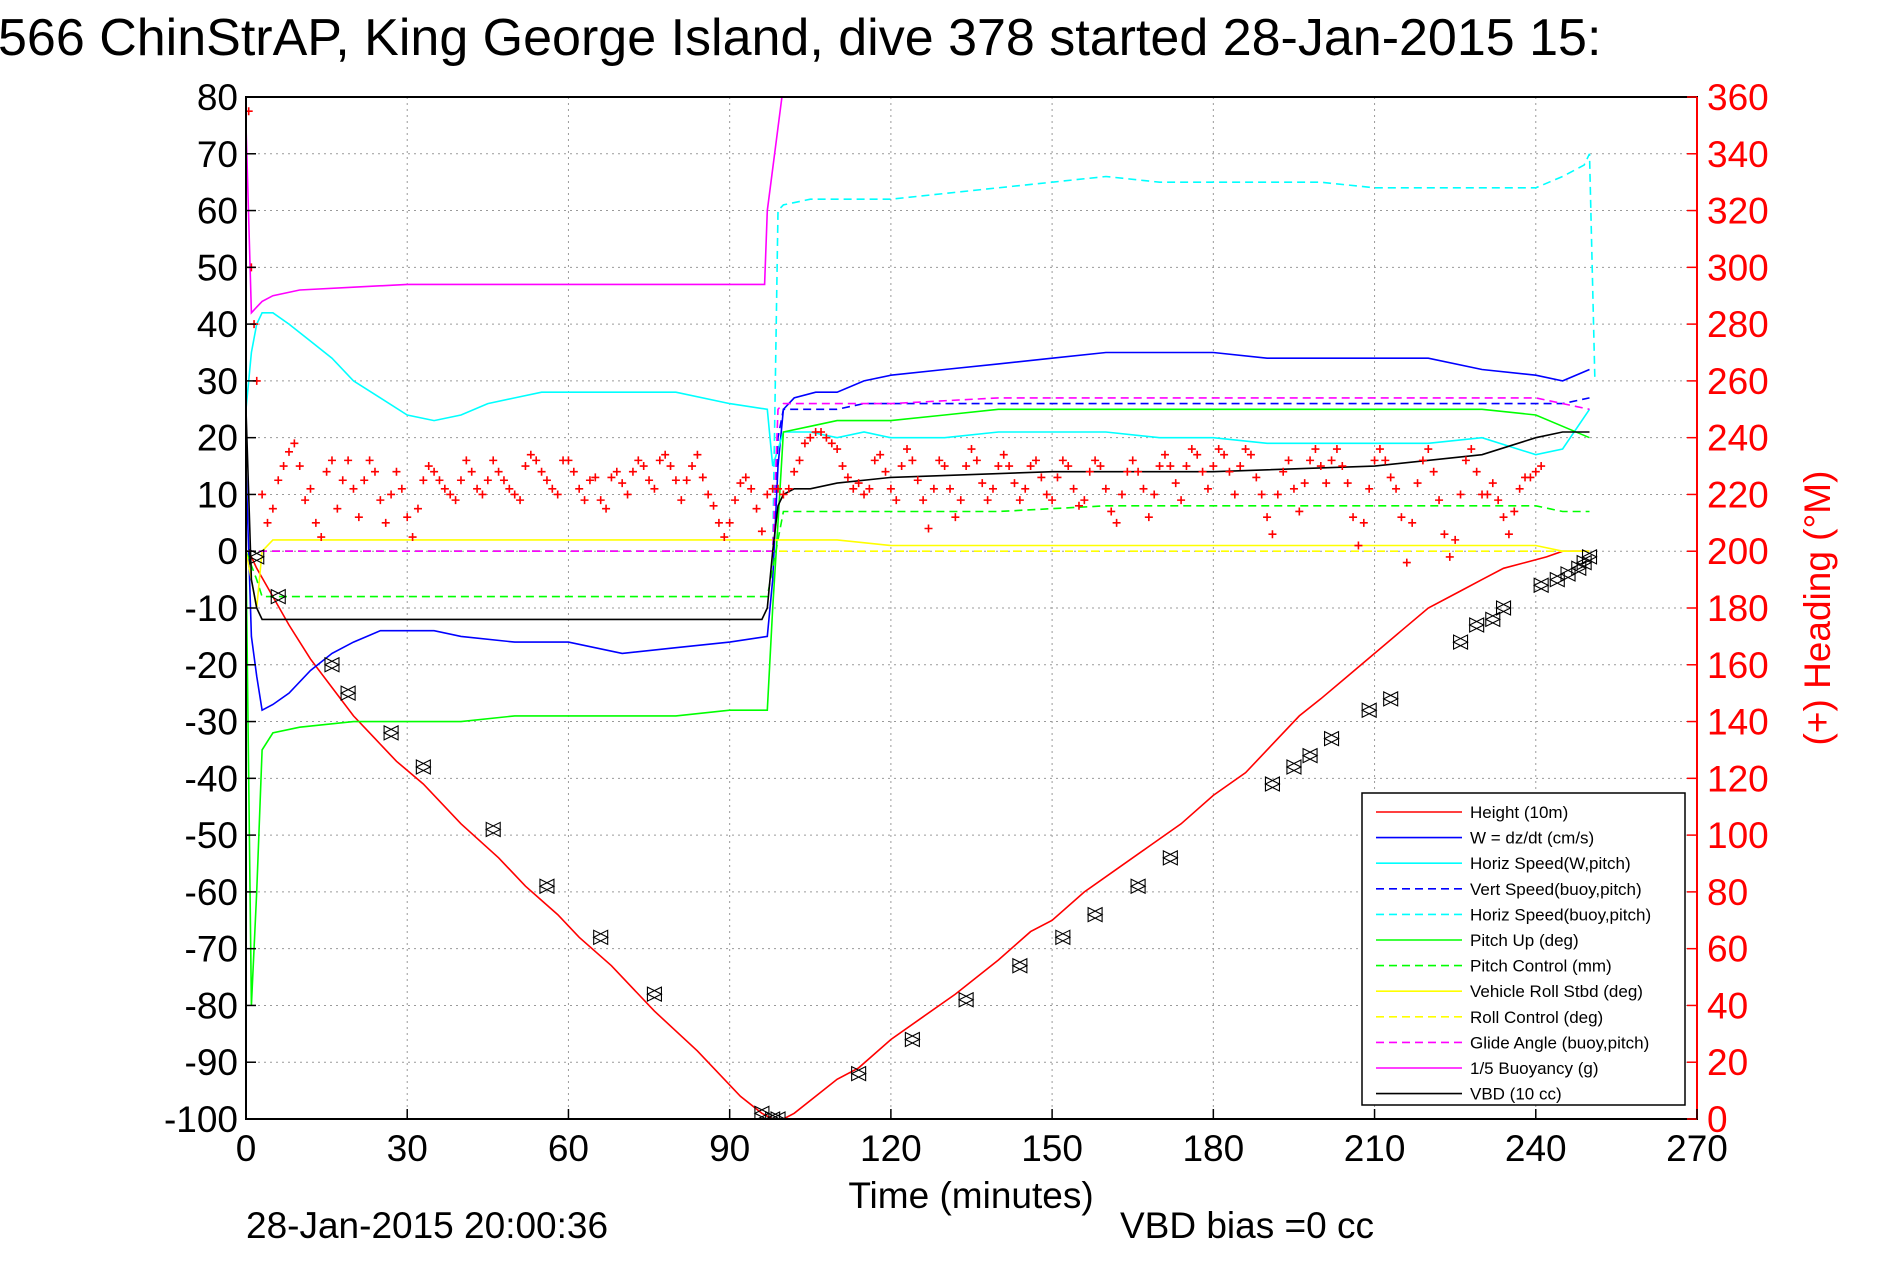 This screenshot has width=1891, height=1262. I want to click on right-axis-label: (+) Heading (°M), so click(1817, 608).